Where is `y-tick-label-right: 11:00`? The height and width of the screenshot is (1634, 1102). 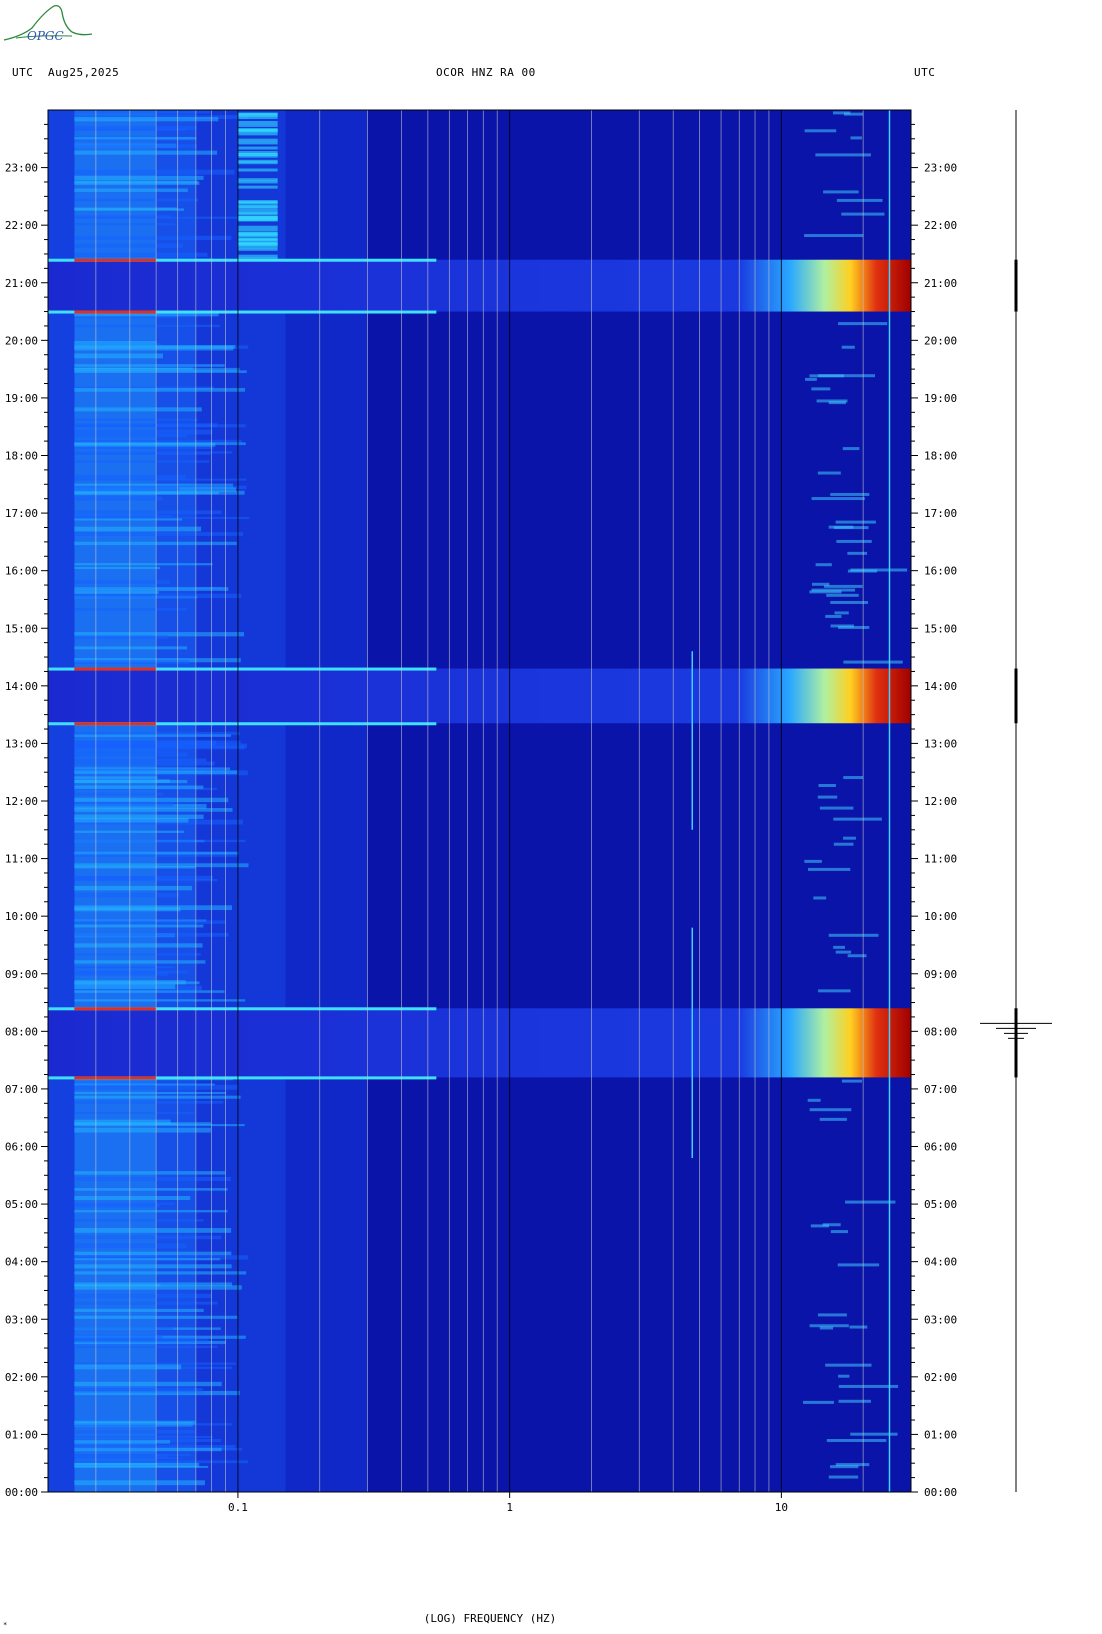 y-tick-label-right: 11:00 is located at coordinates (940, 859).